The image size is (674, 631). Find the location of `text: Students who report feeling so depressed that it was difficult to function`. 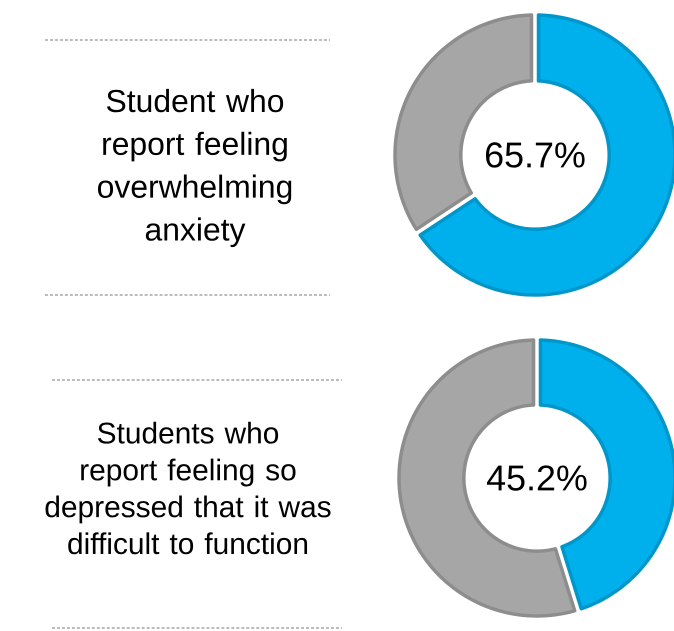

text: Students who report feeling so depressed that it was difficult to function is located at coordinates (188, 488).